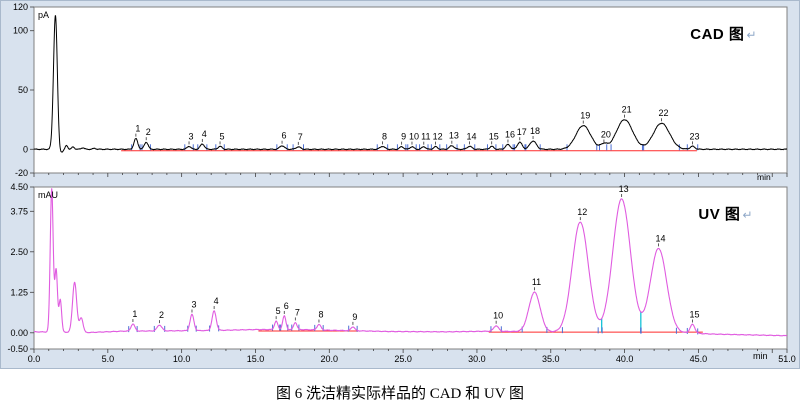 The width and height of the screenshot is (800, 419). What do you see at coordinates (625, 359) in the screenshot?
I see `uv-xtick-label: 40.0` at bounding box center [625, 359].